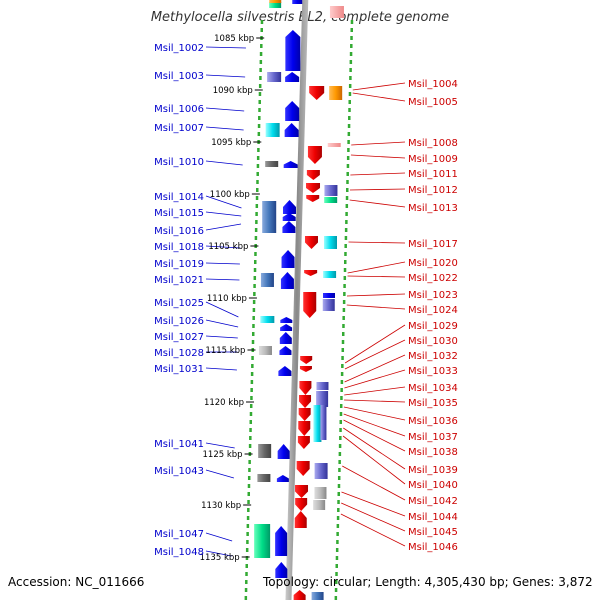 Image resolution: width=600 pixels, height=600 pixels. Describe the element at coordinates (281, 570) in the screenshot. I see `gene-msil-1048b` at that location.